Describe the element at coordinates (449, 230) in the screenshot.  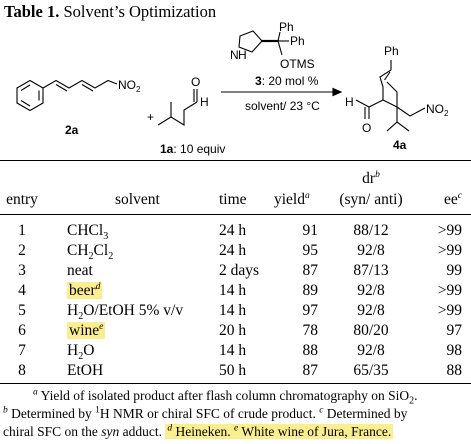
I see `row1-ee: >99` at that location.